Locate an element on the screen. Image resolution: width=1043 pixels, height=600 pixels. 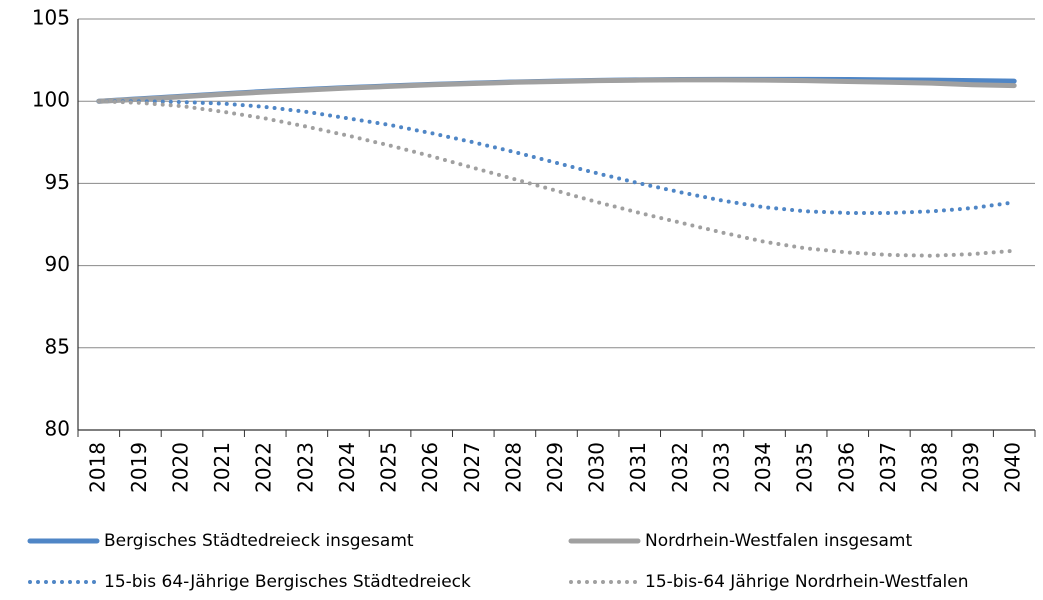
x-tick-label: 2019 is located at coordinates (139, 467).